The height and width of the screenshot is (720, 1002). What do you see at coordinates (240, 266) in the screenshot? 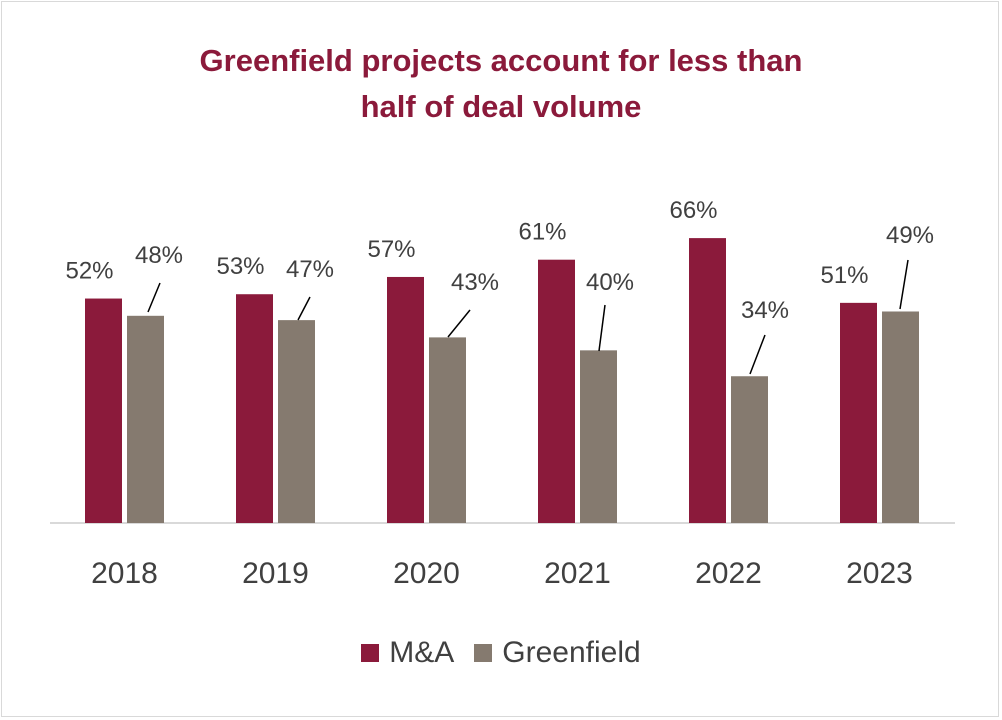
I see `data-label-ma-2019: 53%` at bounding box center [240, 266].